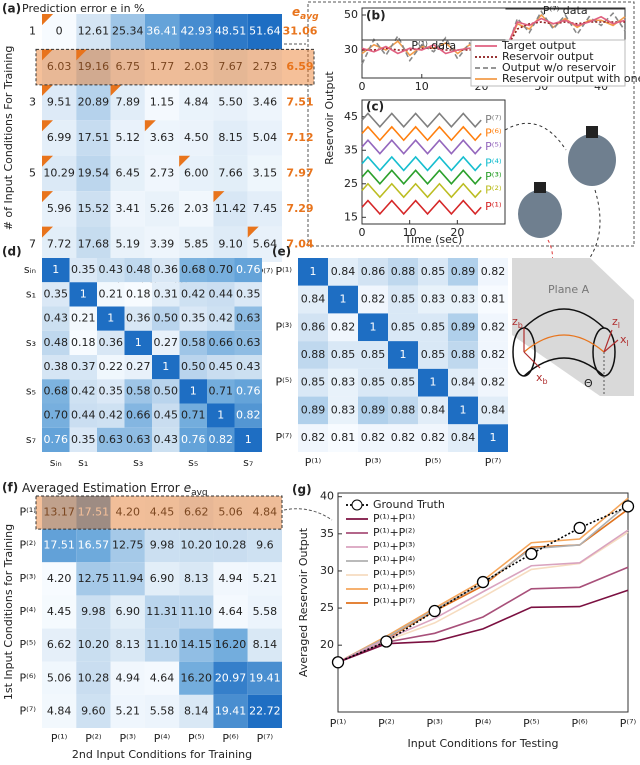  What do you see at coordinates (545, 381) in the screenshot?
I see `axis-subscript: b` at bounding box center [545, 381].